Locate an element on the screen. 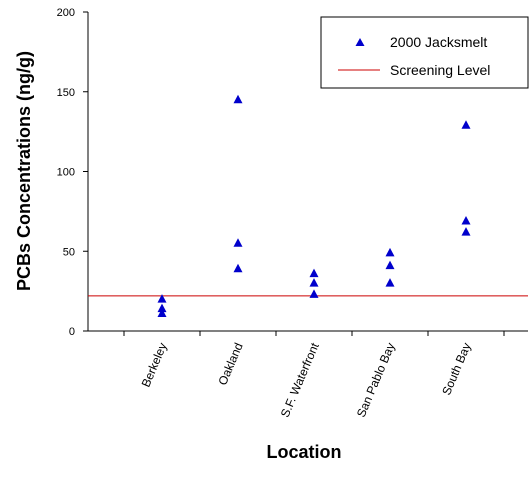 The height and width of the screenshot is (479, 530). y-tick-label: 150 is located at coordinates (66, 93).